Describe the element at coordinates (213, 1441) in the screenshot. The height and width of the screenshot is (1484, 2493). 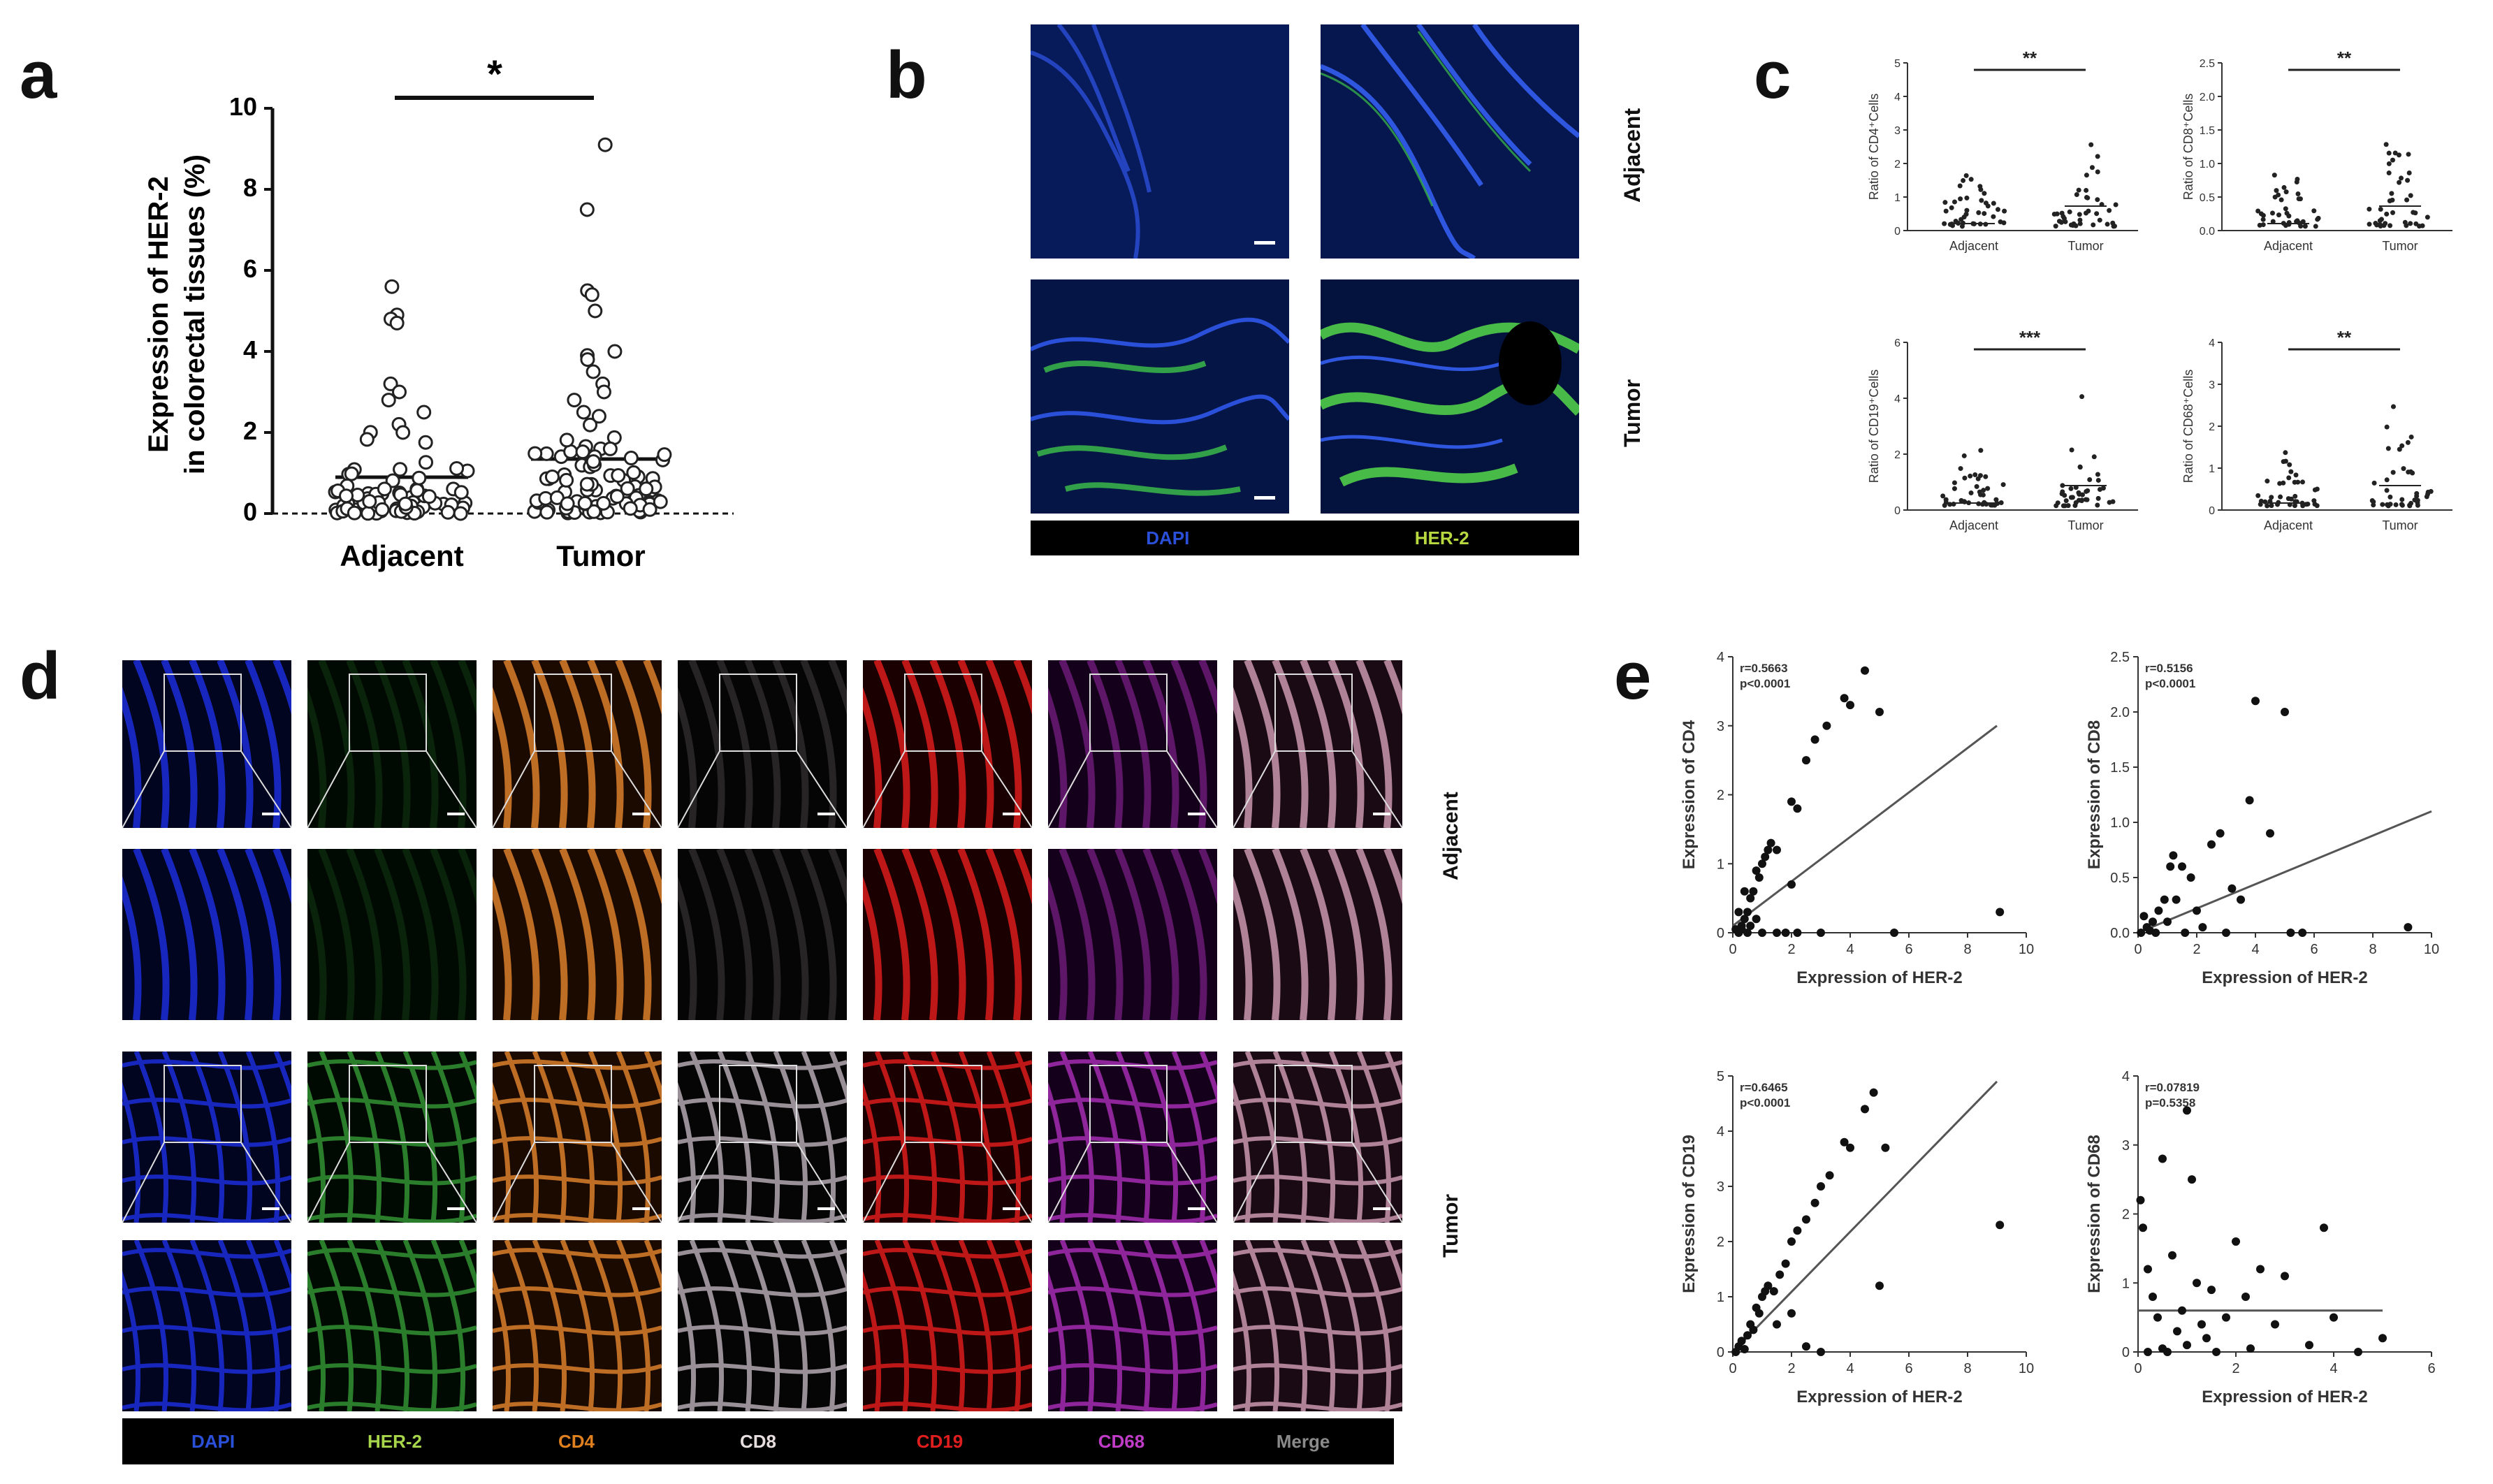
I see `legend-dapi: DAPI` at that location.